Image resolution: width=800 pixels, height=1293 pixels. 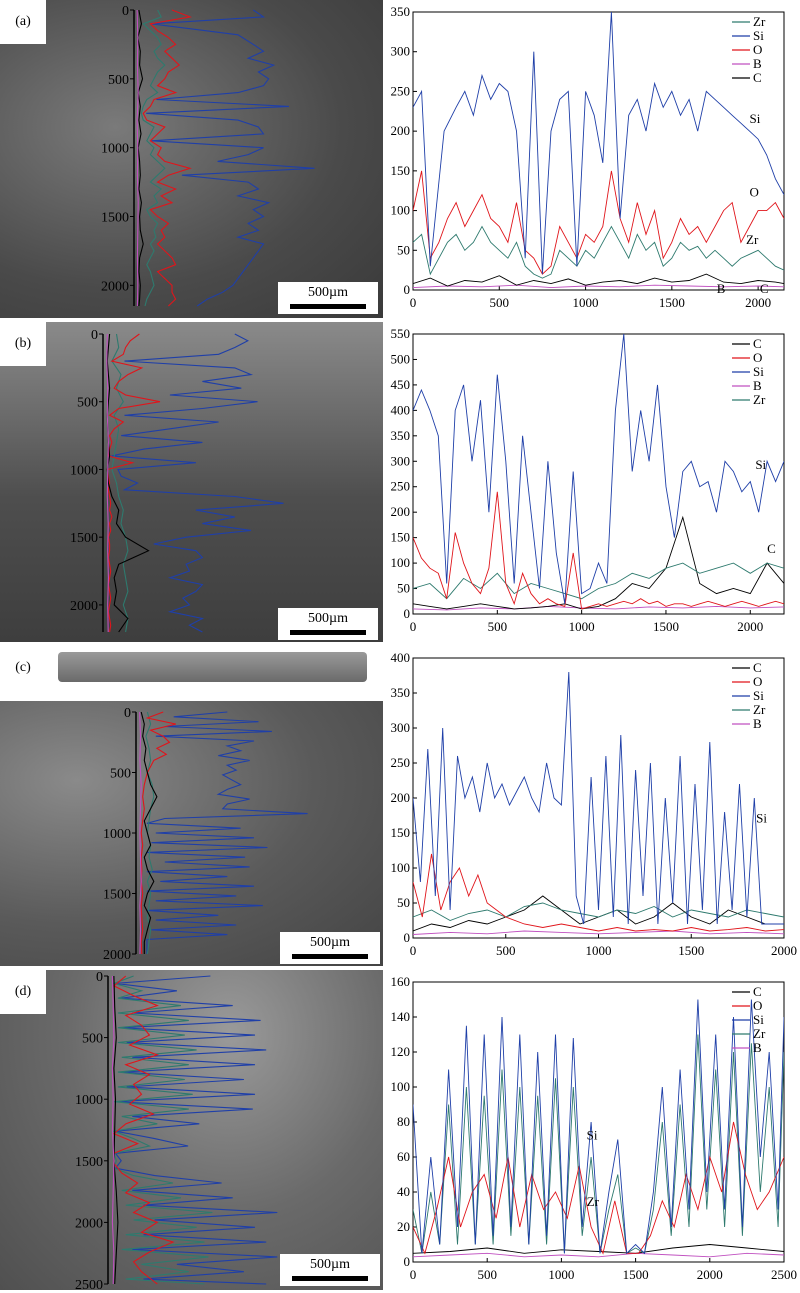 I want to click on sem-trace-c, so click(x=116, y=1130).